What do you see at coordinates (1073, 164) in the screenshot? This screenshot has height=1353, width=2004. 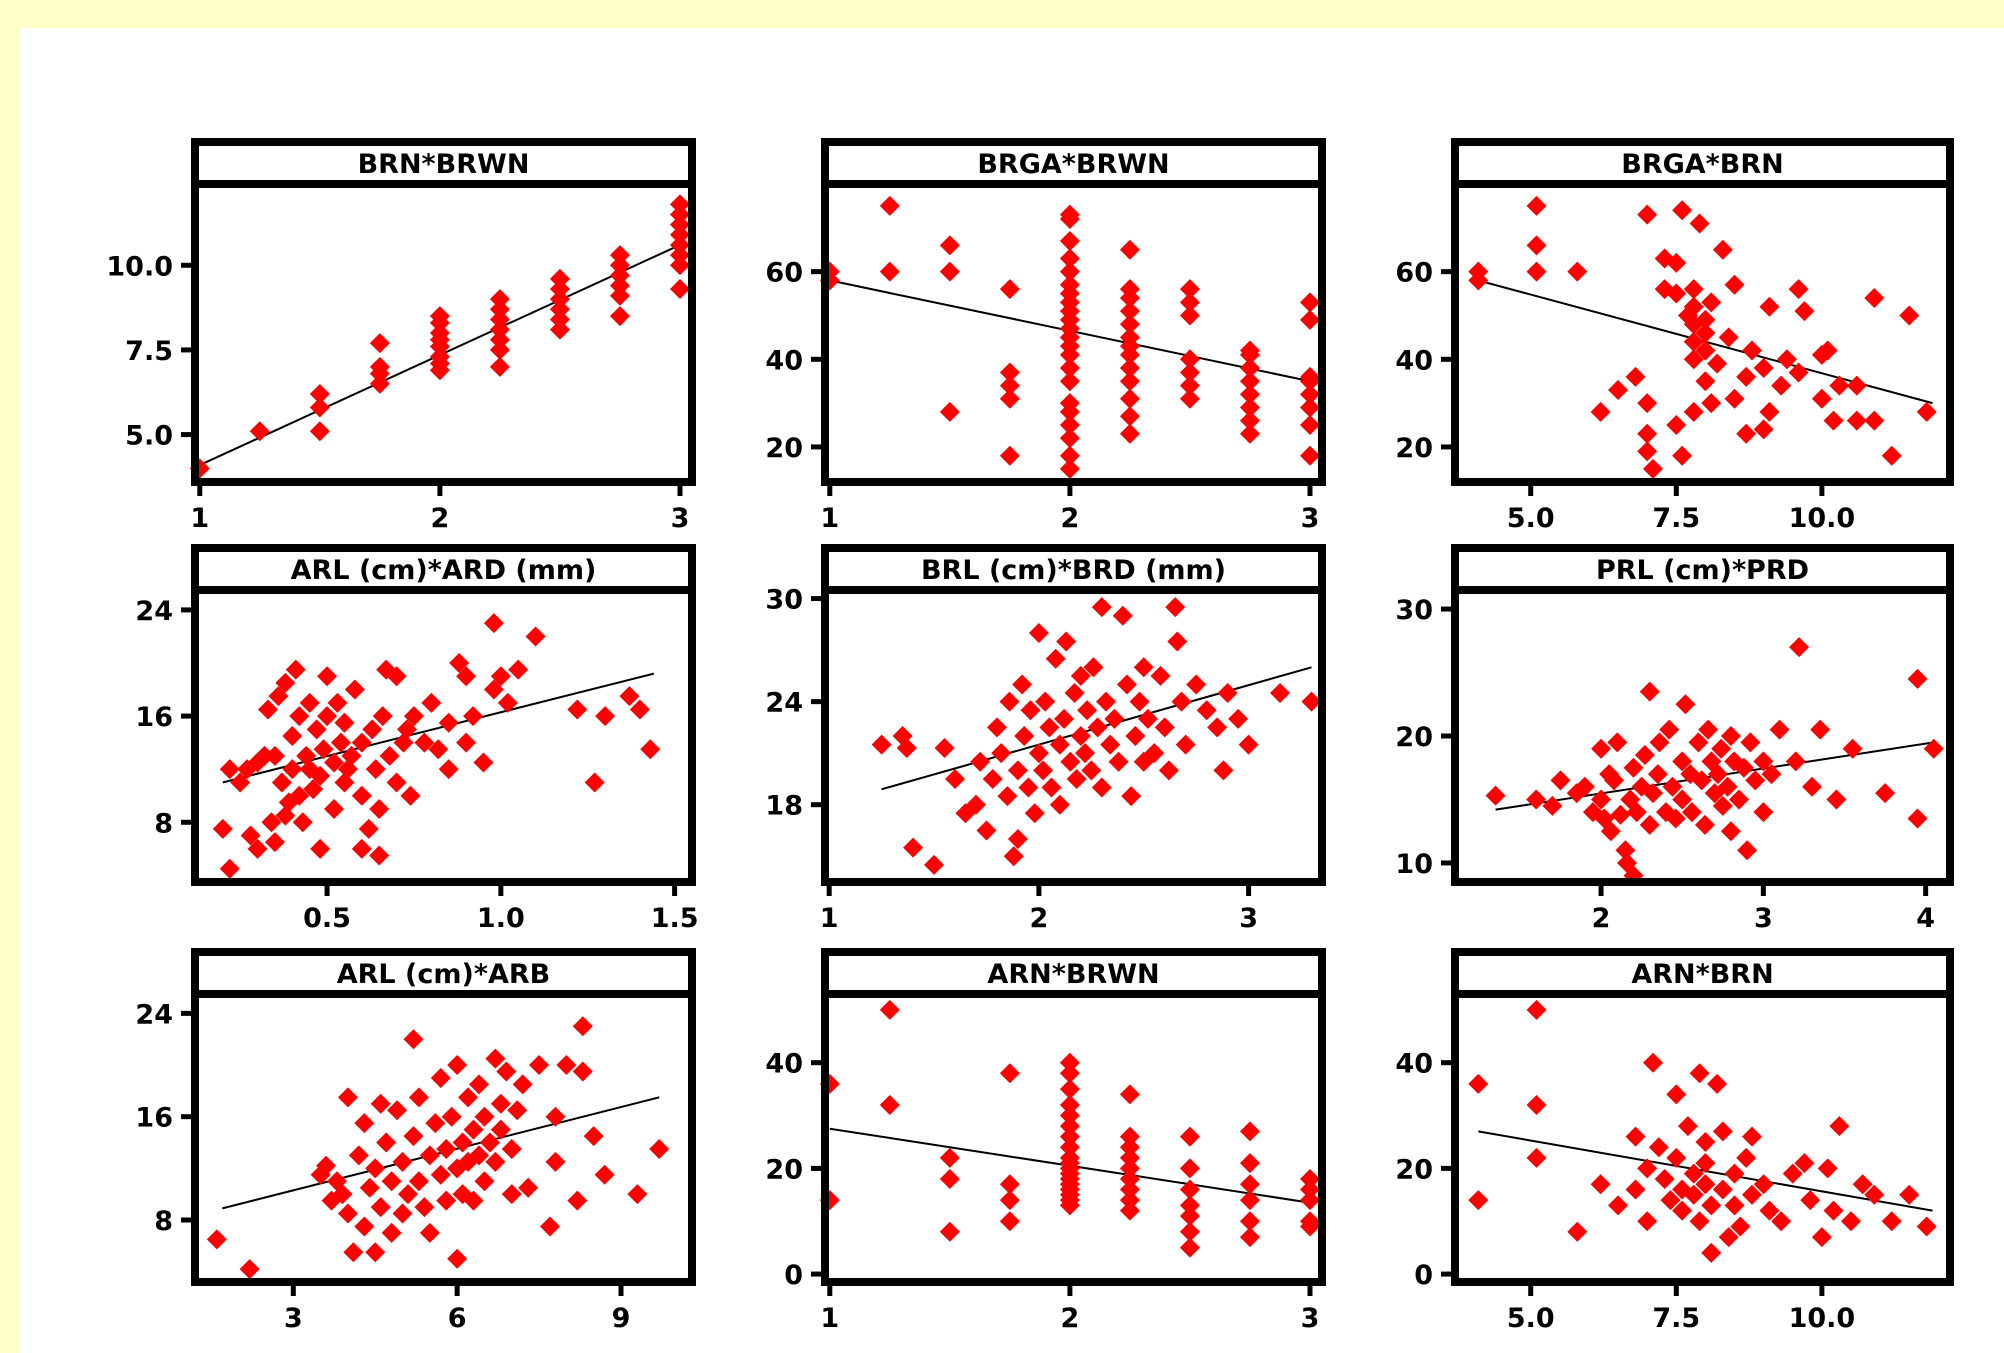 I see `panel-title: BRGA*BRWN` at bounding box center [1073, 164].